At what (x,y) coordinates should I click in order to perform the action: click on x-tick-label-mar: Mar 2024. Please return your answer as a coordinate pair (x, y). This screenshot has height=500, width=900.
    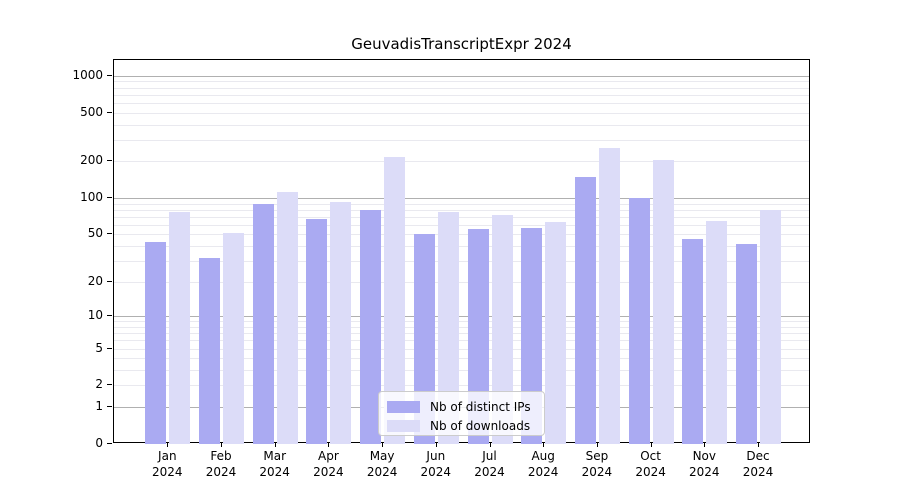
    Looking at the image, I should click on (274, 464).